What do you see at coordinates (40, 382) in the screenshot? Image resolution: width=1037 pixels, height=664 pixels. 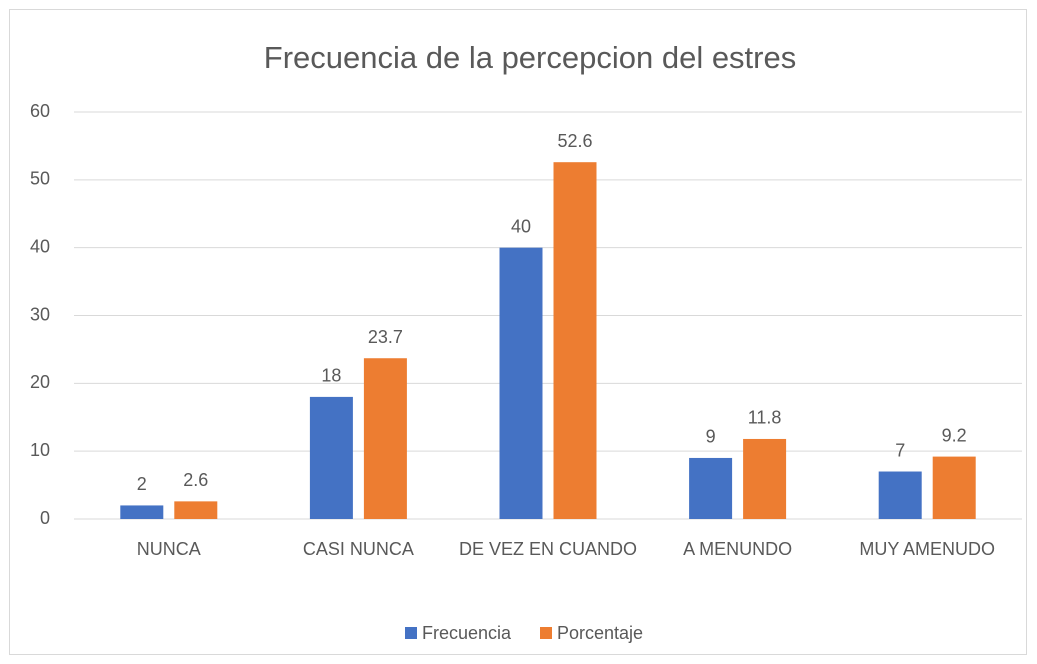 I see `y-tick-label: 20` at bounding box center [40, 382].